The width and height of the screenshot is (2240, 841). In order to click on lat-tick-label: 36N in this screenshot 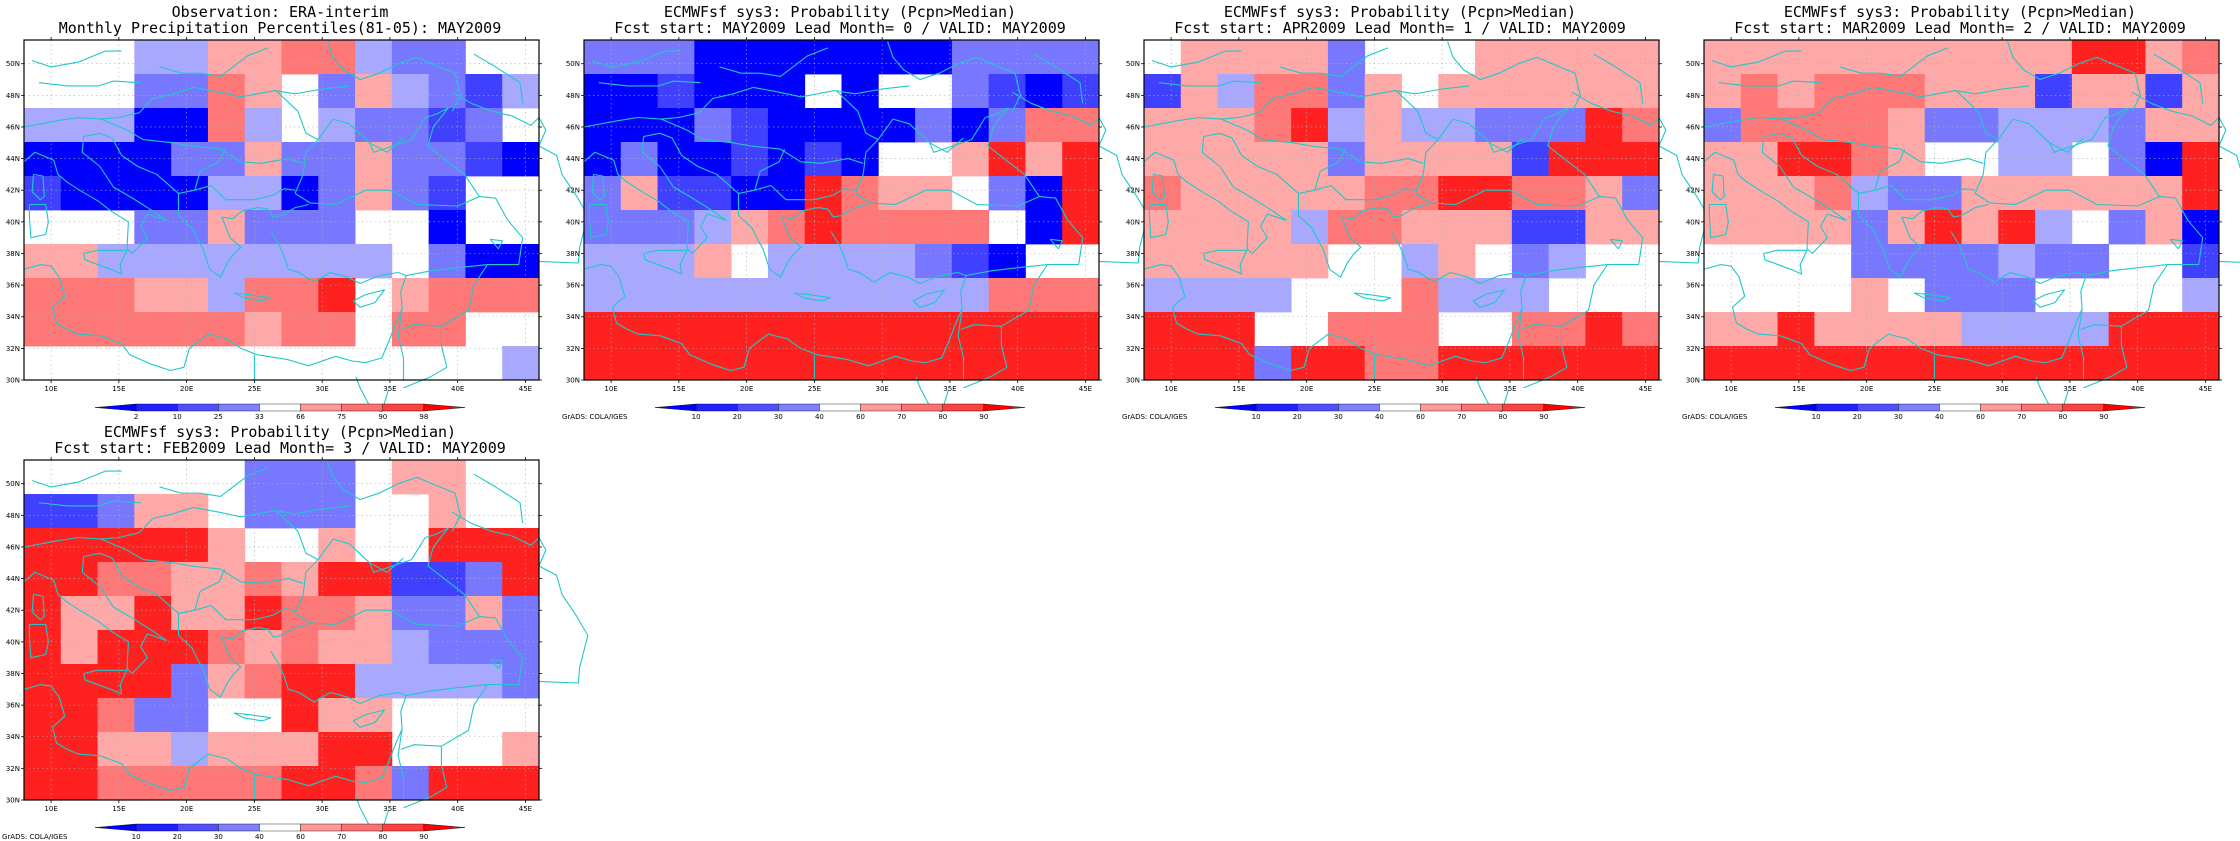, I will do `click(13, 286)`.